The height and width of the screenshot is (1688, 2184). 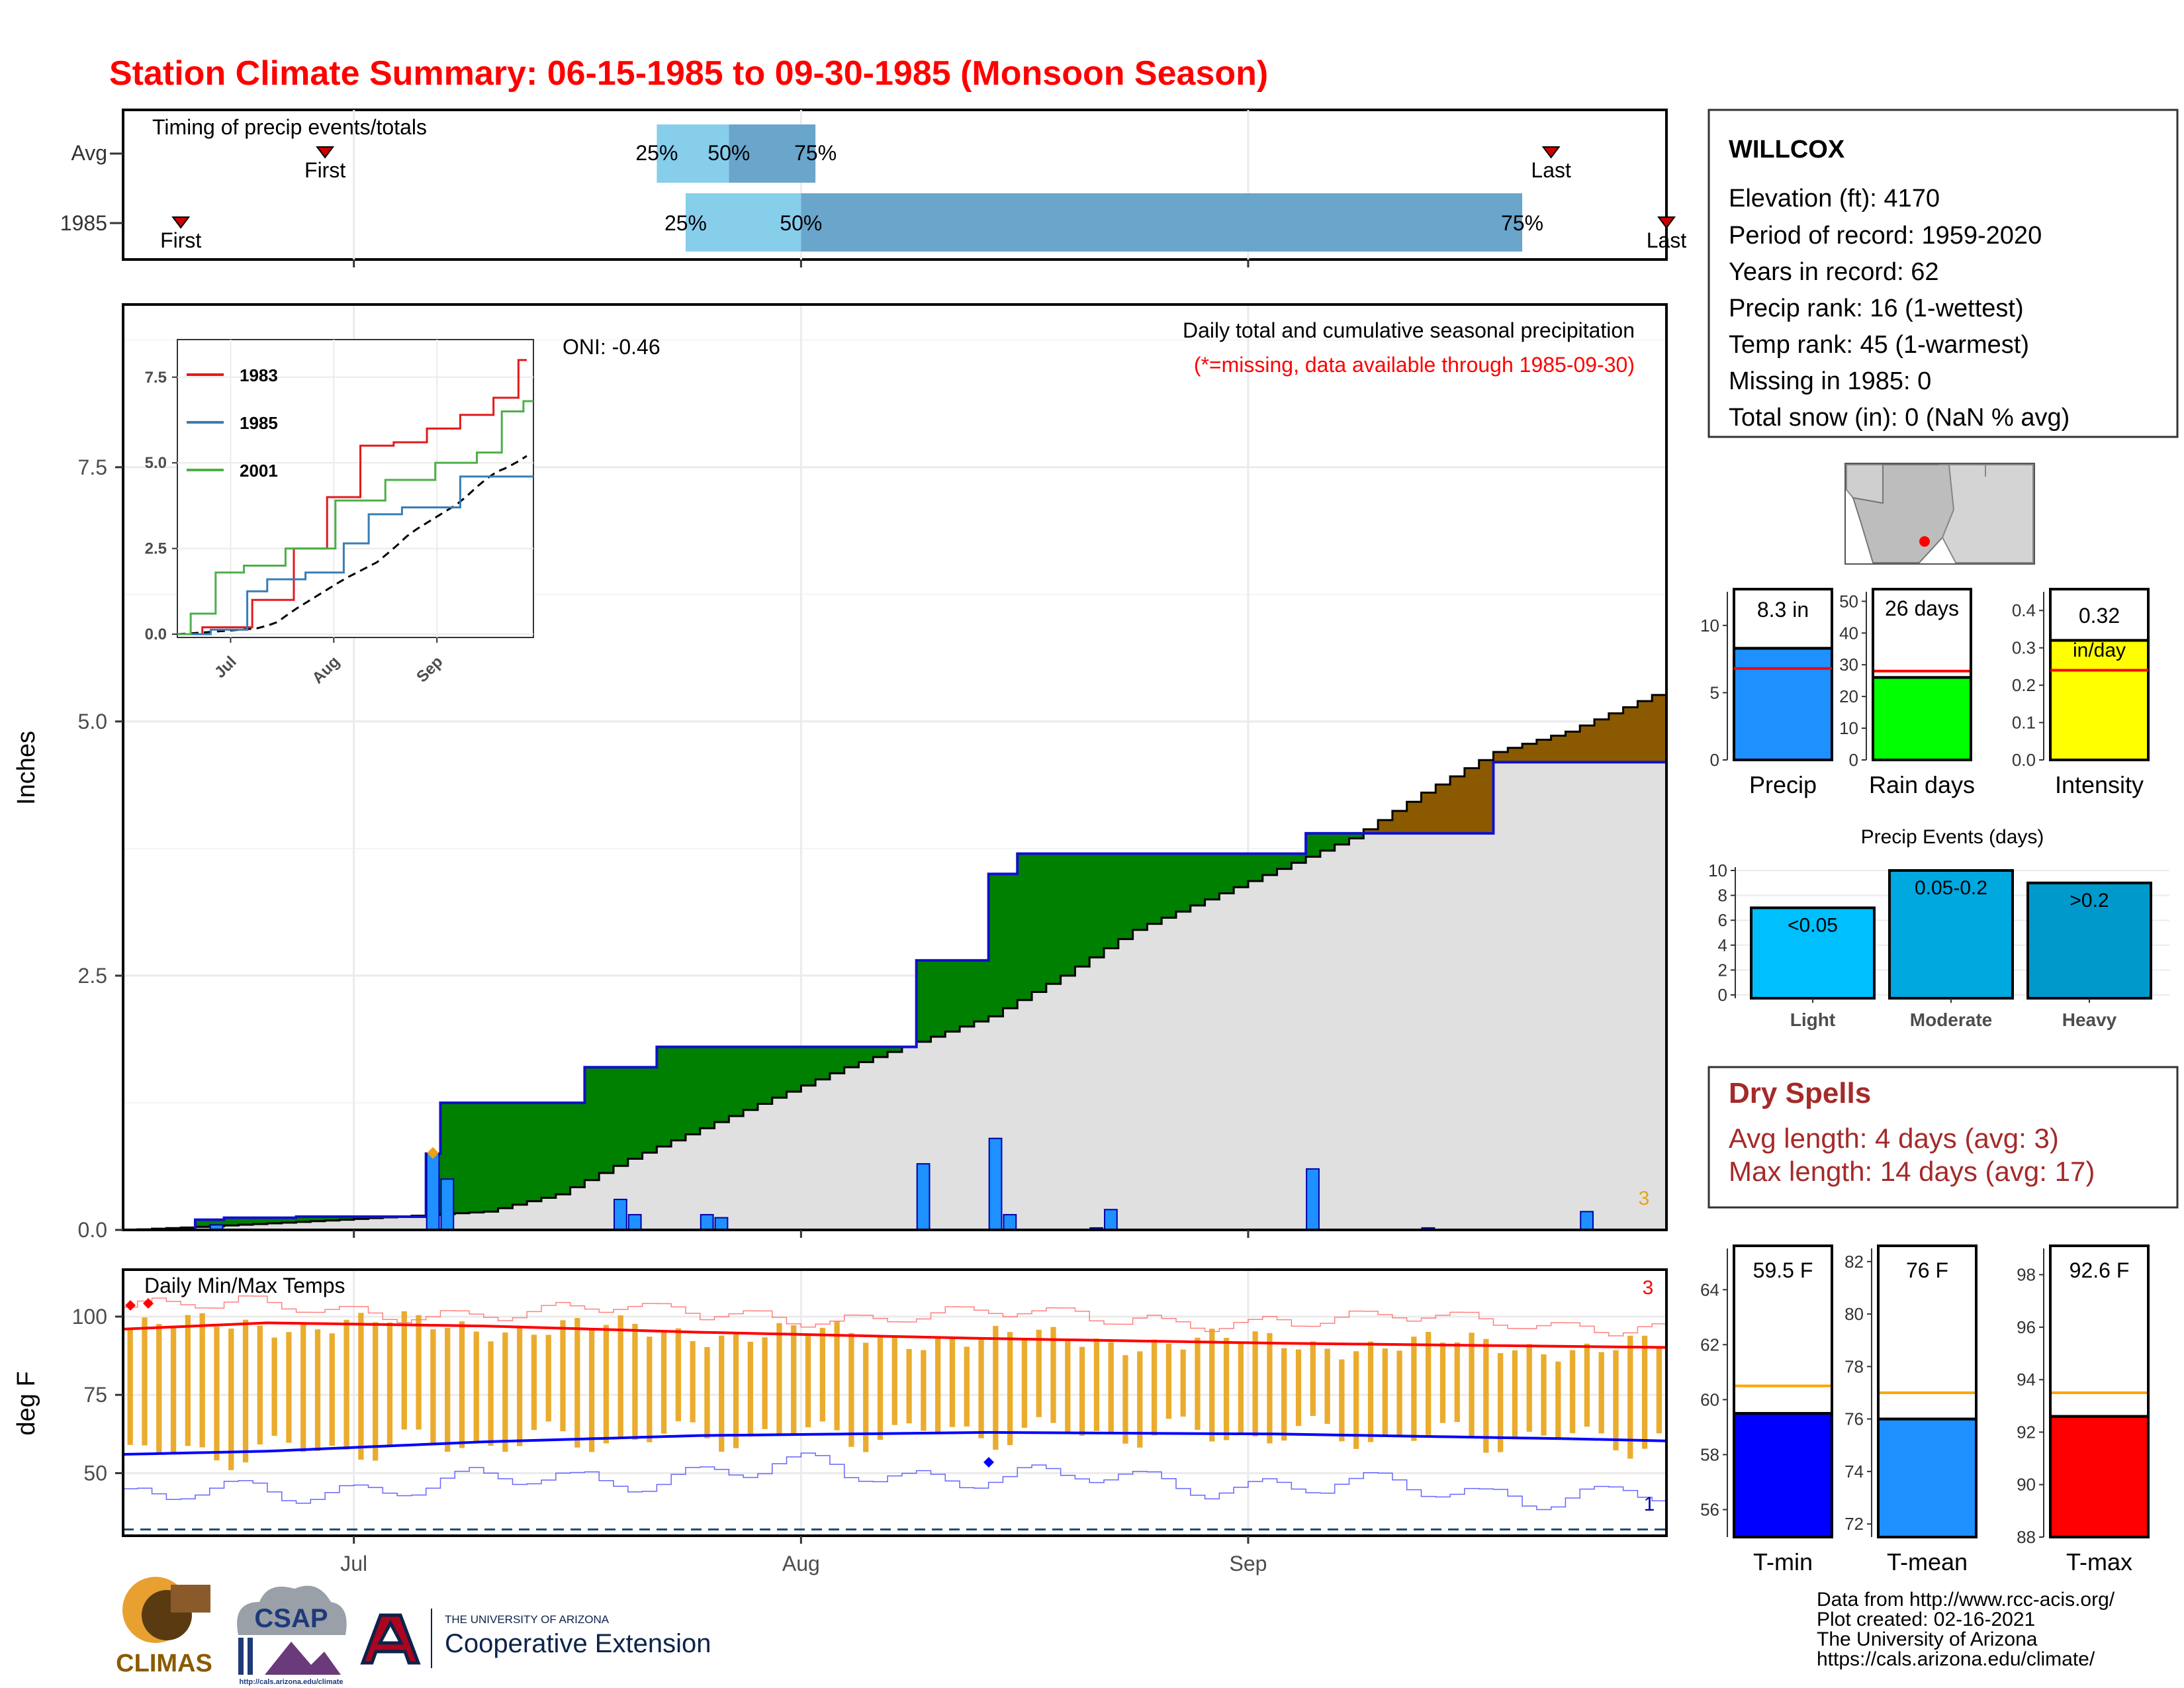 What do you see at coordinates (181, 222) in the screenshot?
I see `y1985-first-marker` at bounding box center [181, 222].